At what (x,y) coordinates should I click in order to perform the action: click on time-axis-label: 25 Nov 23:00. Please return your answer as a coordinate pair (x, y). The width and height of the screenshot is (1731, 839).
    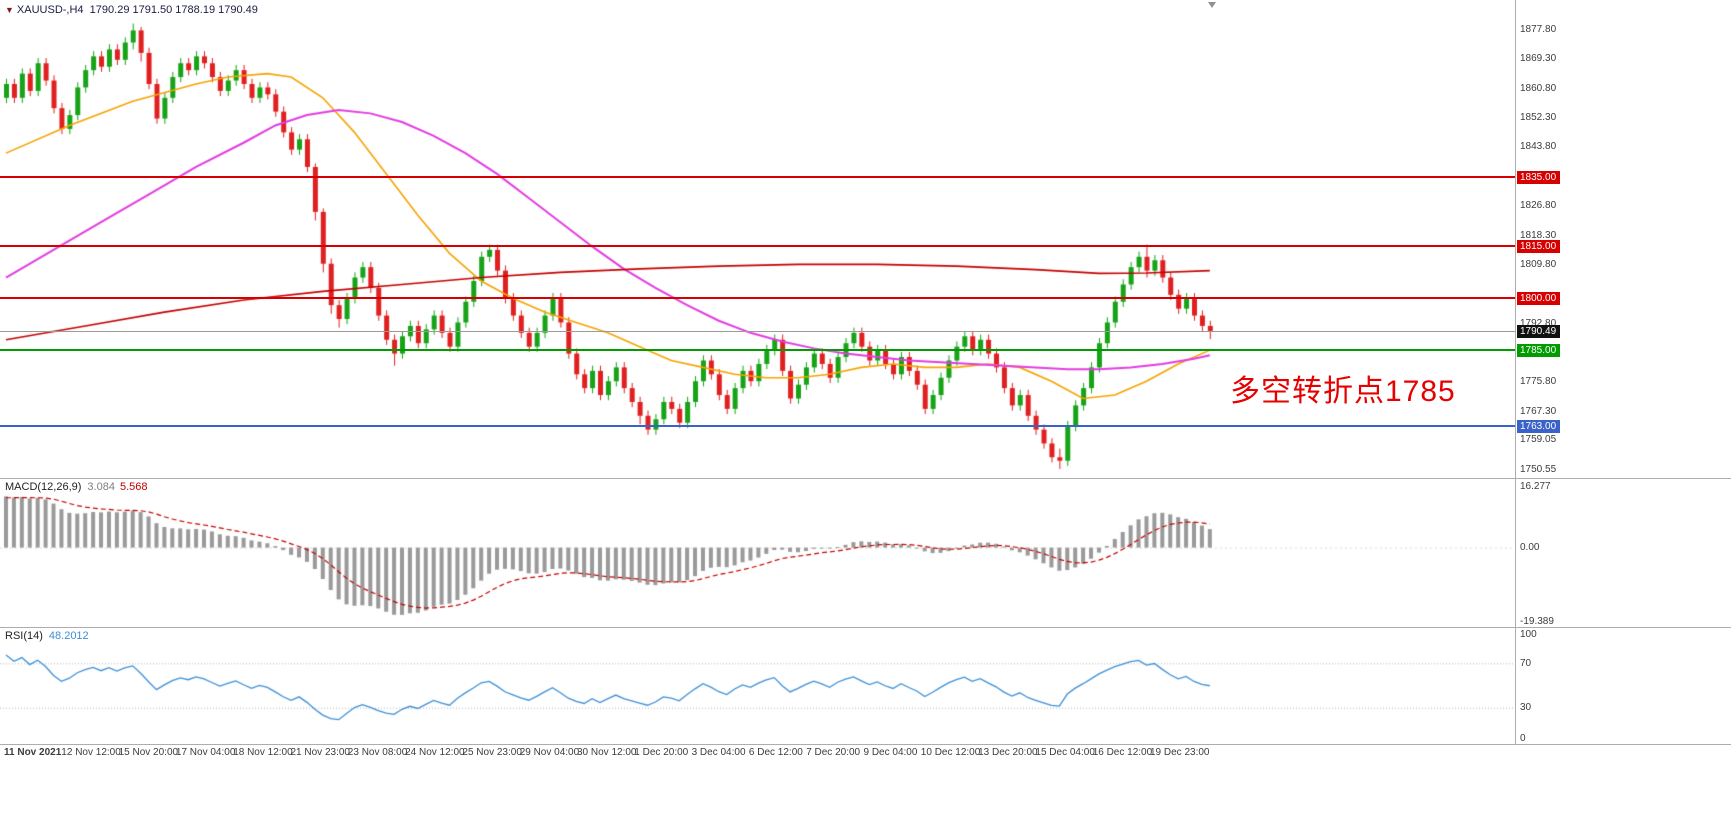
    Looking at the image, I should click on (492, 752).